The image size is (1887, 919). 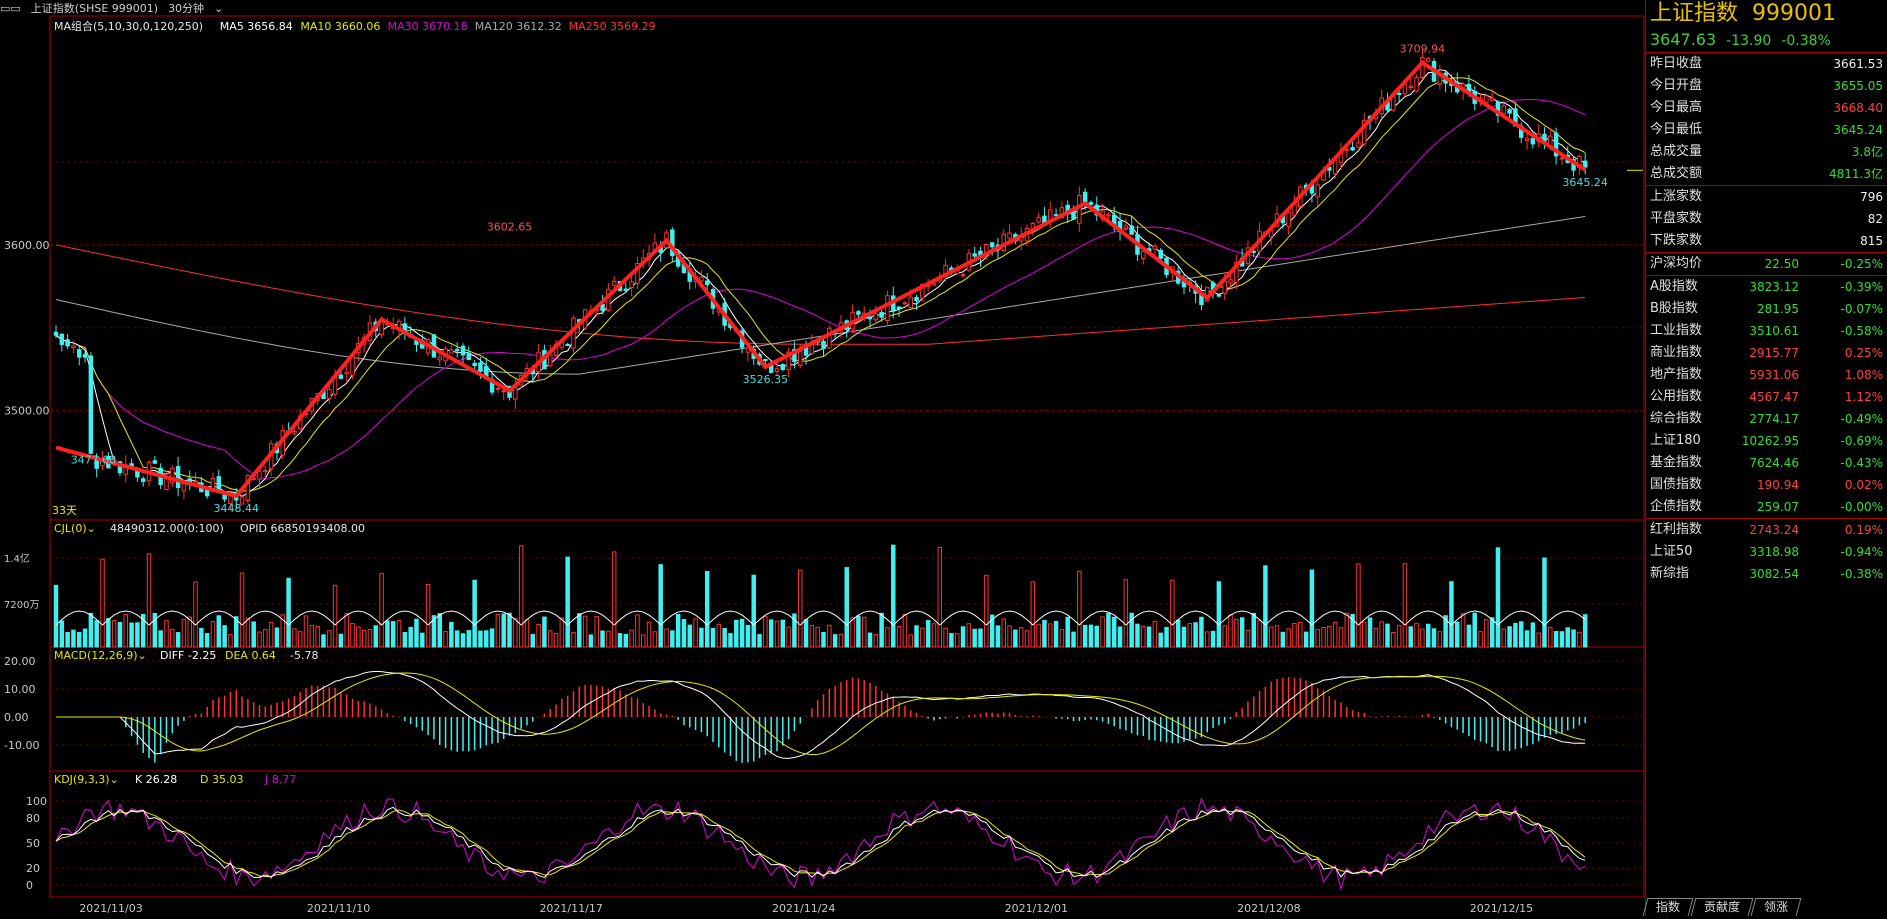 What do you see at coordinates (219, 8) in the screenshot?
I see `chevron-down-icon: ⌄` at bounding box center [219, 8].